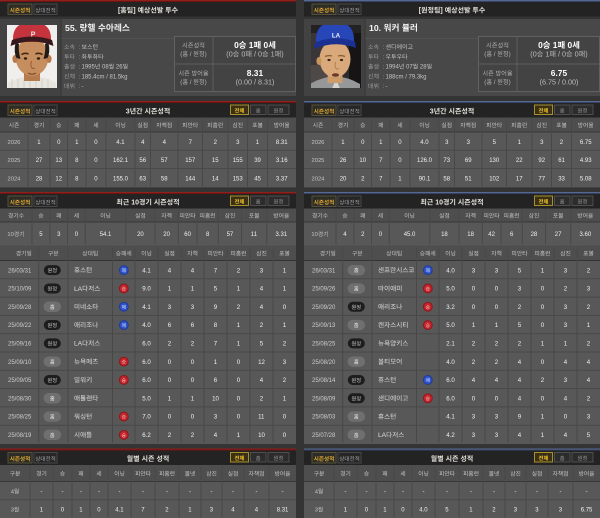 The image size is (600, 518). Describe the element at coordinates (164, 161) in the screenshot. I see `svg-text: 57` at that location.